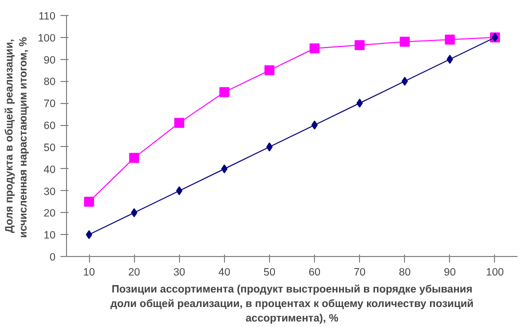 Image resolution: width=532 pixels, height=327 pixels. What do you see at coordinates (50, 104) in the screenshot?
I see `y-tick-label: 70` at bounding box center [50, 104].